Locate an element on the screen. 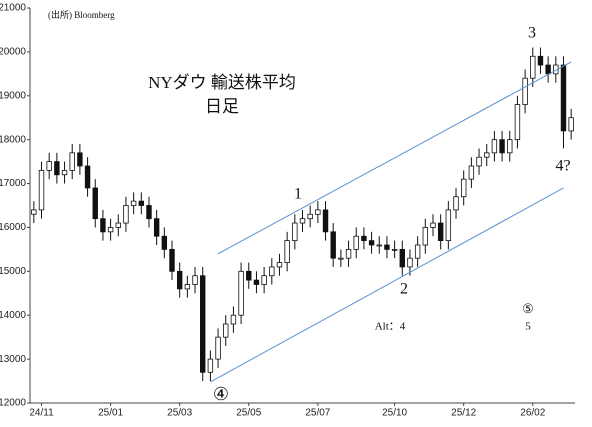 The width and height of the screenshot is (592, 427). wave-label: 1 is located at coordinates (298, 194).